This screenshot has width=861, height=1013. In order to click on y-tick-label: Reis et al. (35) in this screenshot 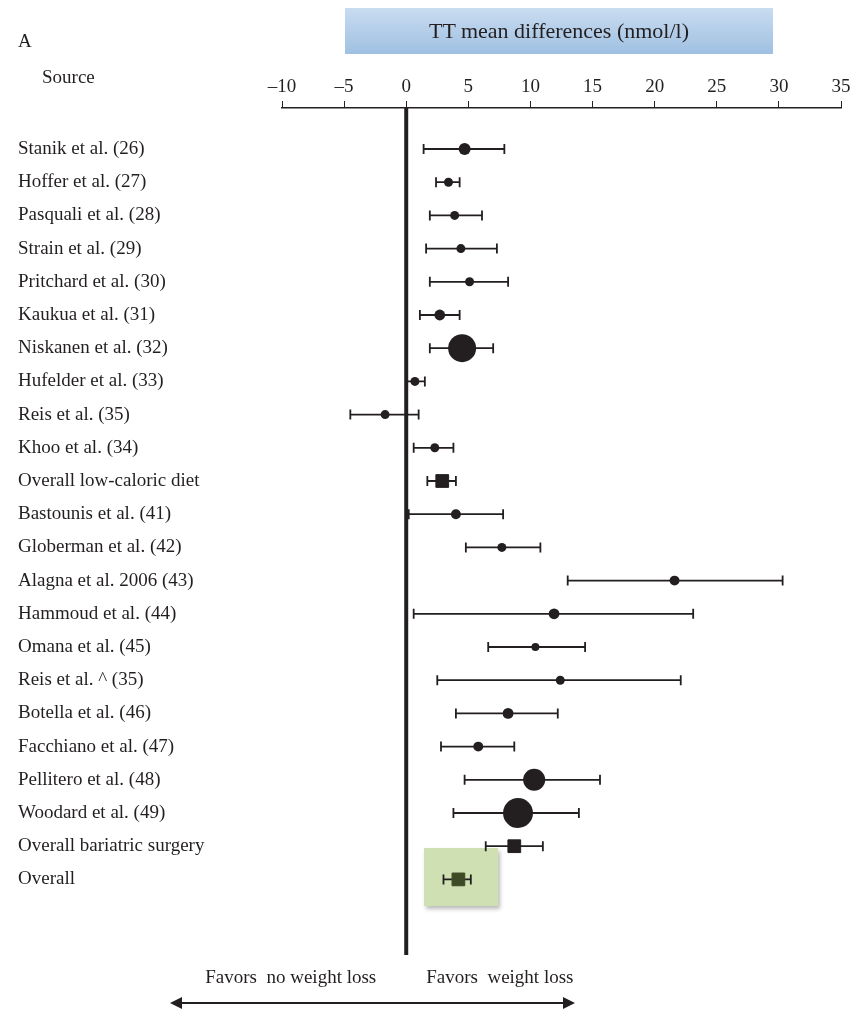, I will do `click(74, 413)`.